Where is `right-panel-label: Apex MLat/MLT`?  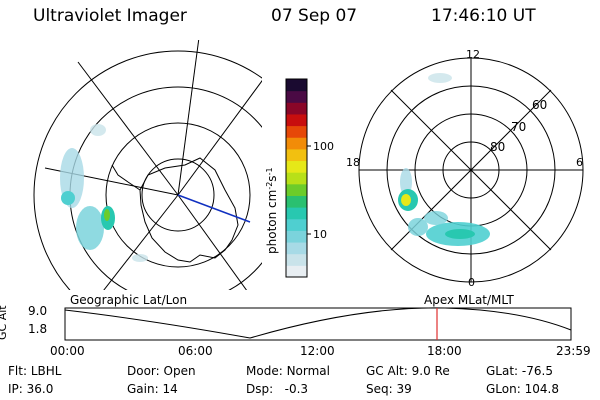 right-panel-label: Apex MLat/MLT is located at coordinates (469, 300).